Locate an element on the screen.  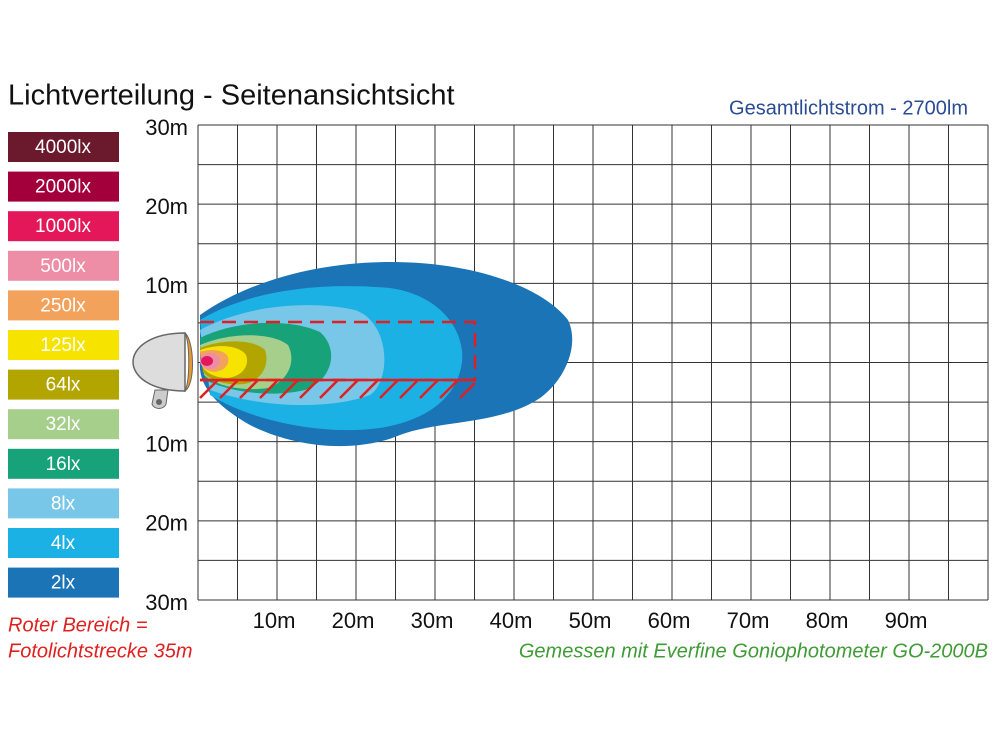
note-red: Fotolichtstrecke 35m is located at coordinates (100, 651).